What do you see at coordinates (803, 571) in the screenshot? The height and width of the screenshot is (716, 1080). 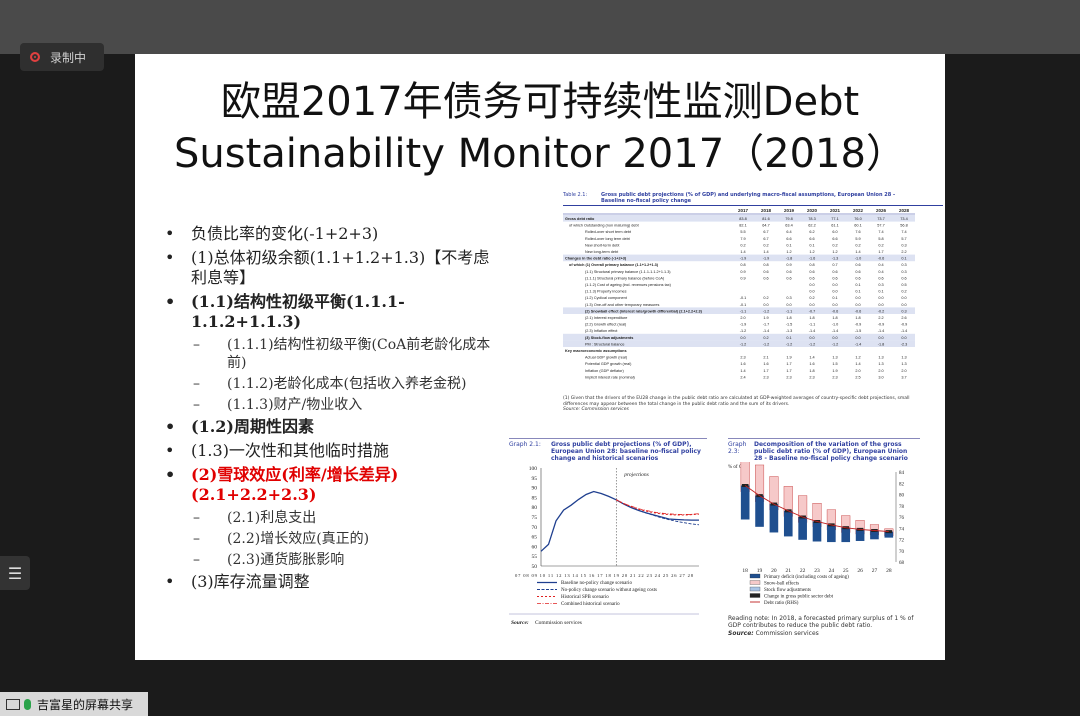 I see `graph2-x-tick: 22` at bounding box center [803, 571].